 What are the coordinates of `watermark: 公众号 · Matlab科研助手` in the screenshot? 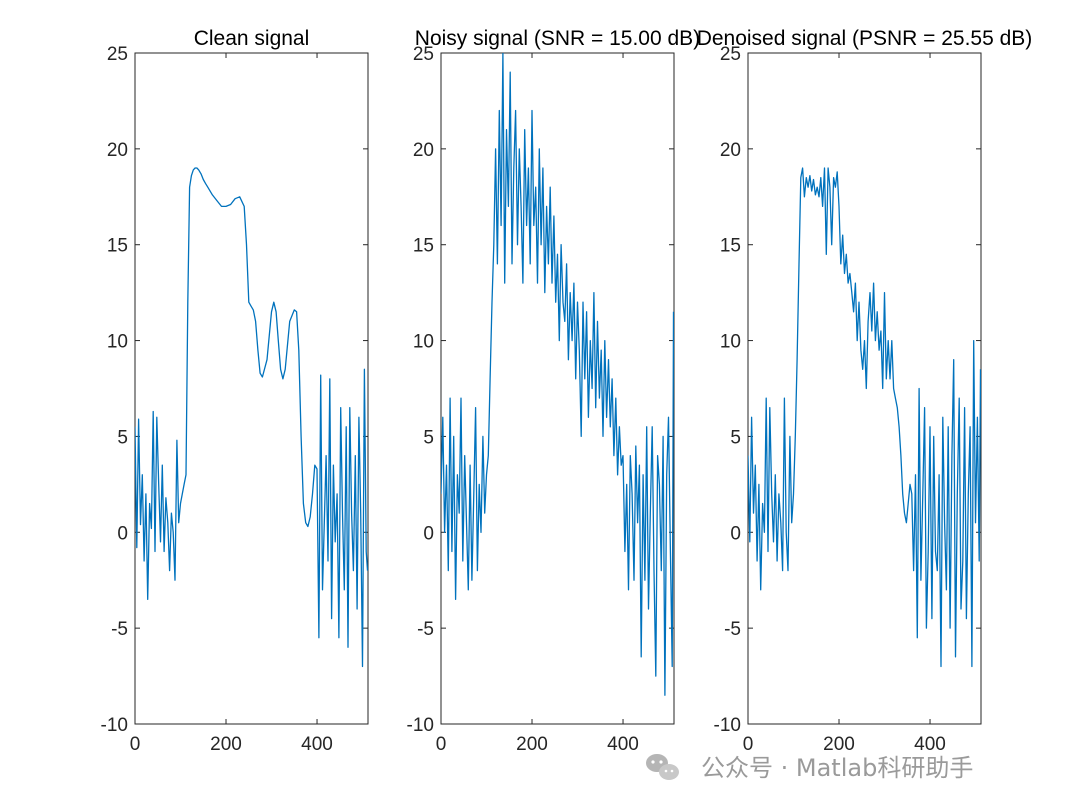 It's located at (809, 768).